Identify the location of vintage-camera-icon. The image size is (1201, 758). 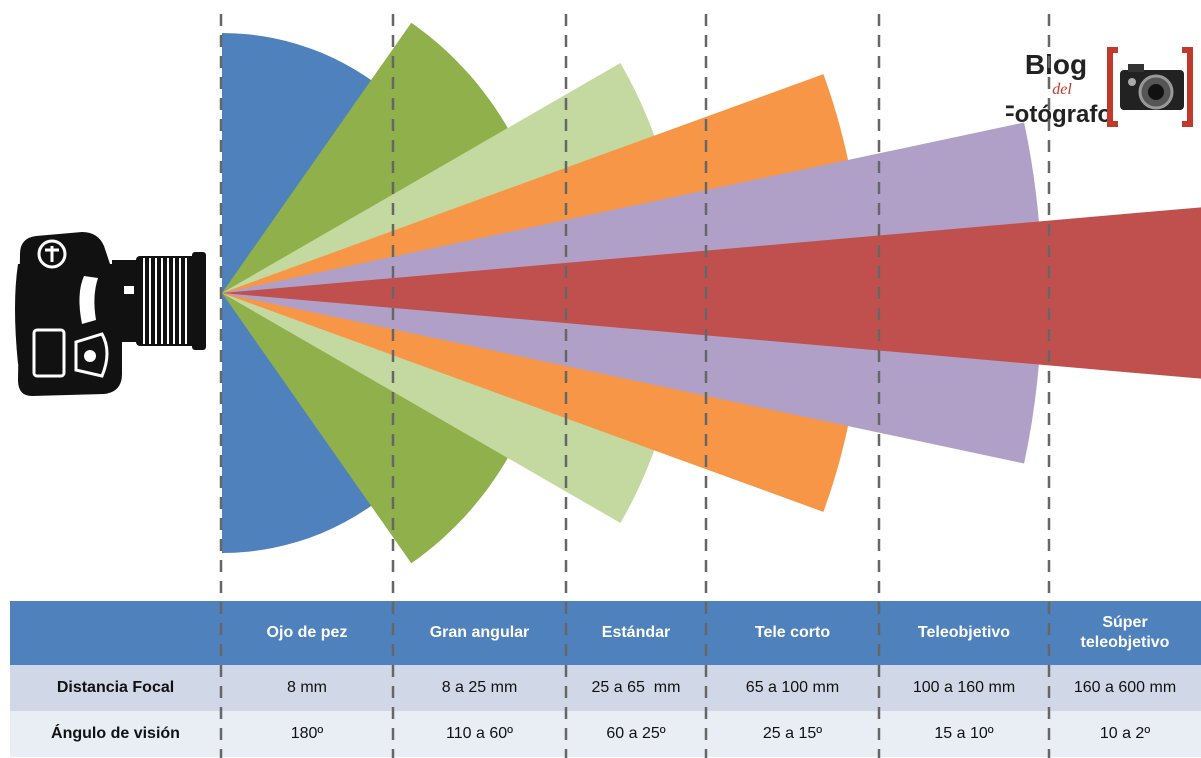
(1150, 87).